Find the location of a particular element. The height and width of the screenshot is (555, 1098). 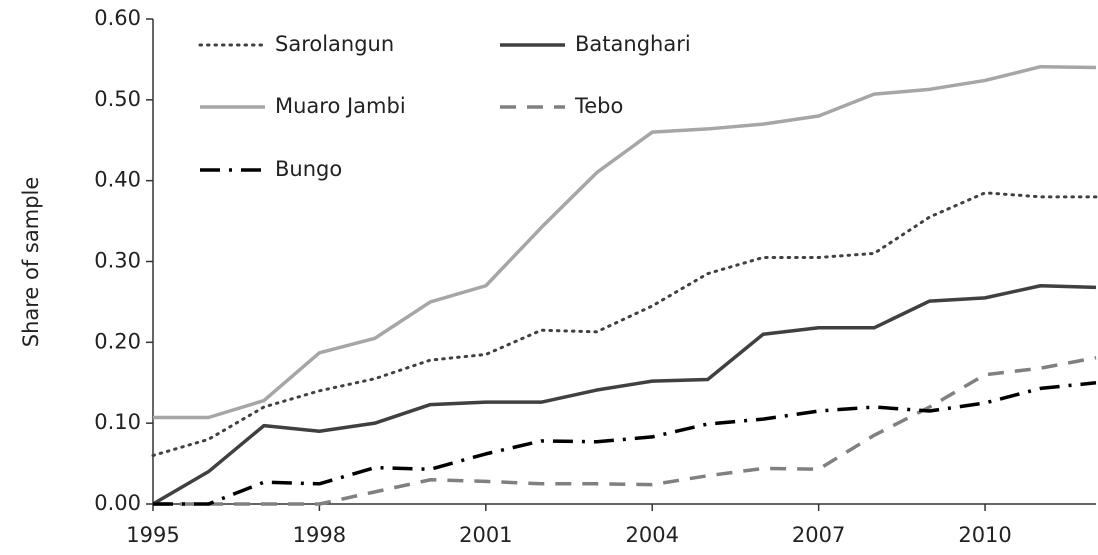

x-tick-label: 1998 is located at coordinates (319, 535).